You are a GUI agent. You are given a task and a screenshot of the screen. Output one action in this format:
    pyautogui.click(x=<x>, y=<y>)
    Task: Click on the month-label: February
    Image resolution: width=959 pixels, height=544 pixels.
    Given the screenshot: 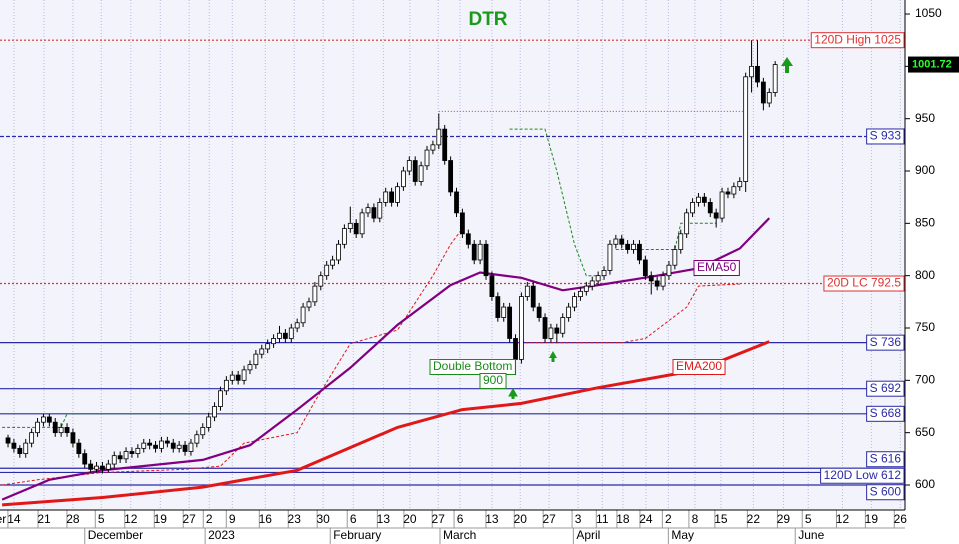 What is the action you would take?
    pyautogui.click(x=357, y=535)
    